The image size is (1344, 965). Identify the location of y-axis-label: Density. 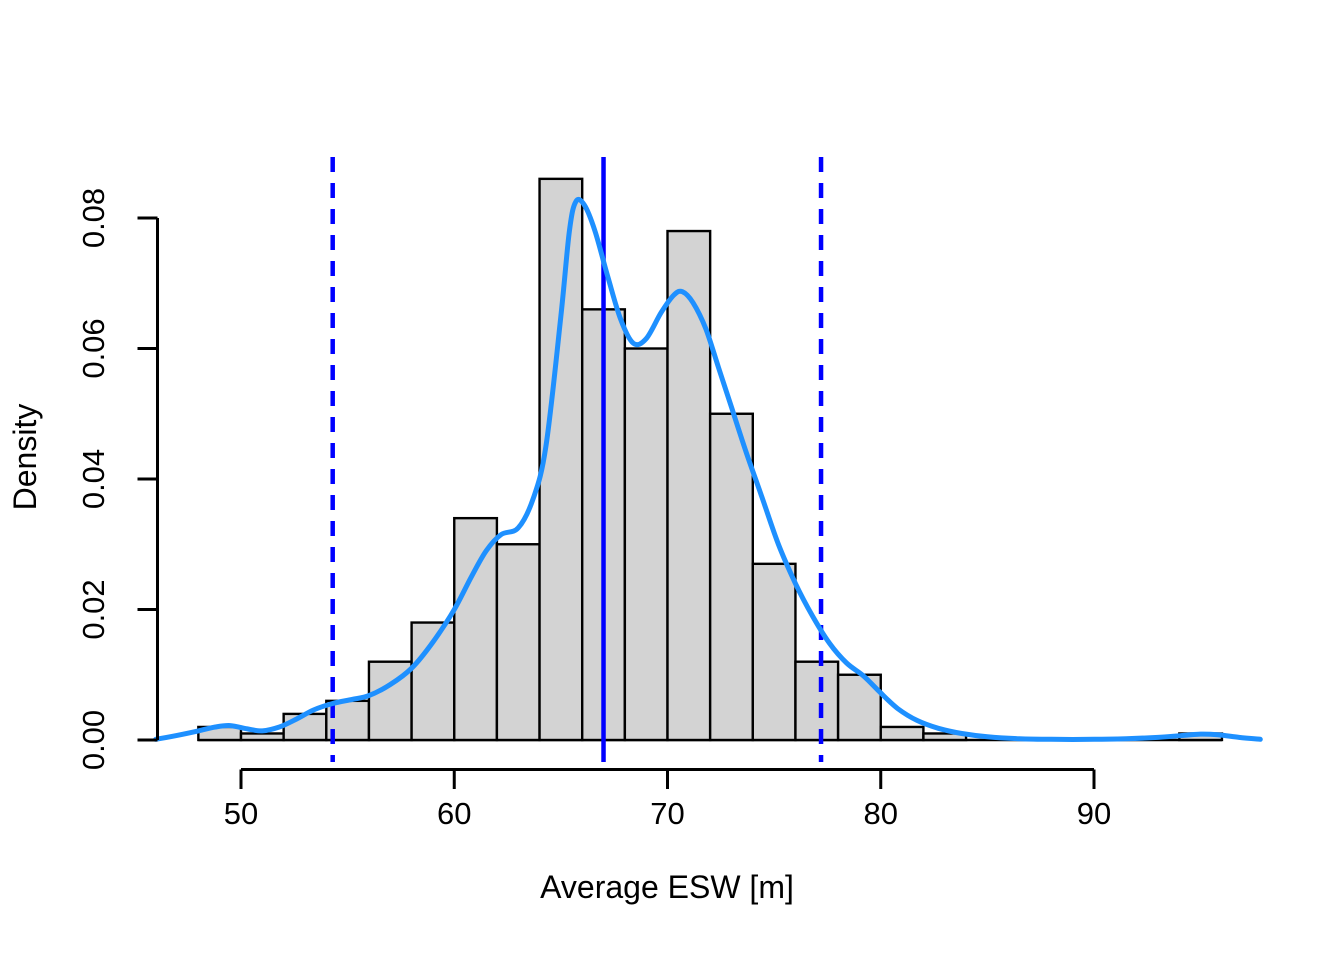
(25, 457).